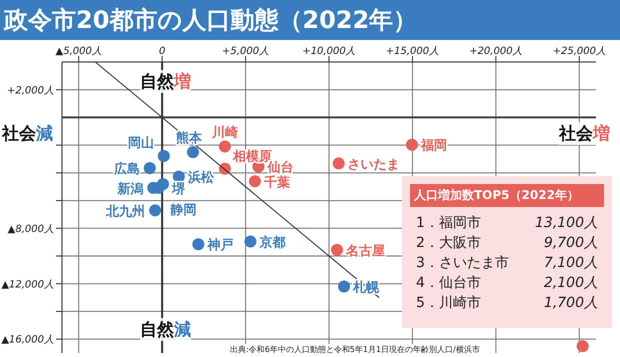 The image size is (620, 357). What do you see at coordinates (448, 223) in the screenshot?
I see `annotation: 1．福岡市` at bounding box center [448, 223].